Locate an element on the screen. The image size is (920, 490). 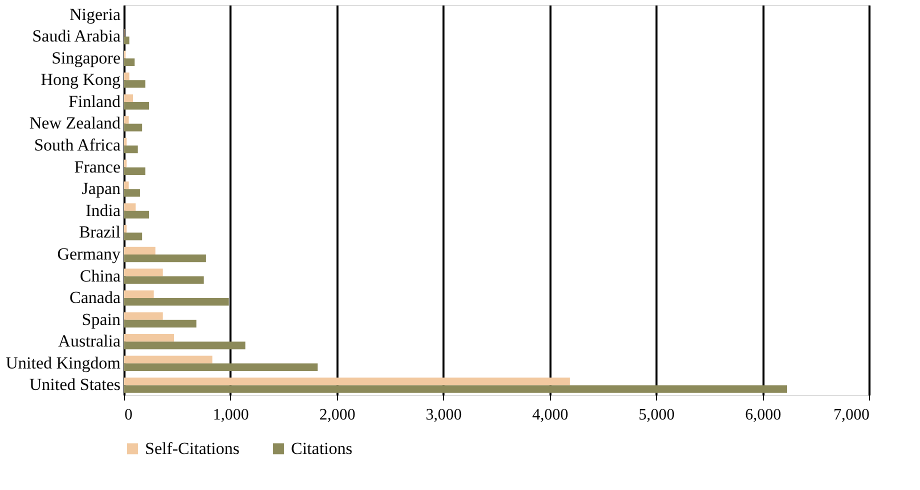
y-tick-label: Japan is located at coordinates (101, 188).